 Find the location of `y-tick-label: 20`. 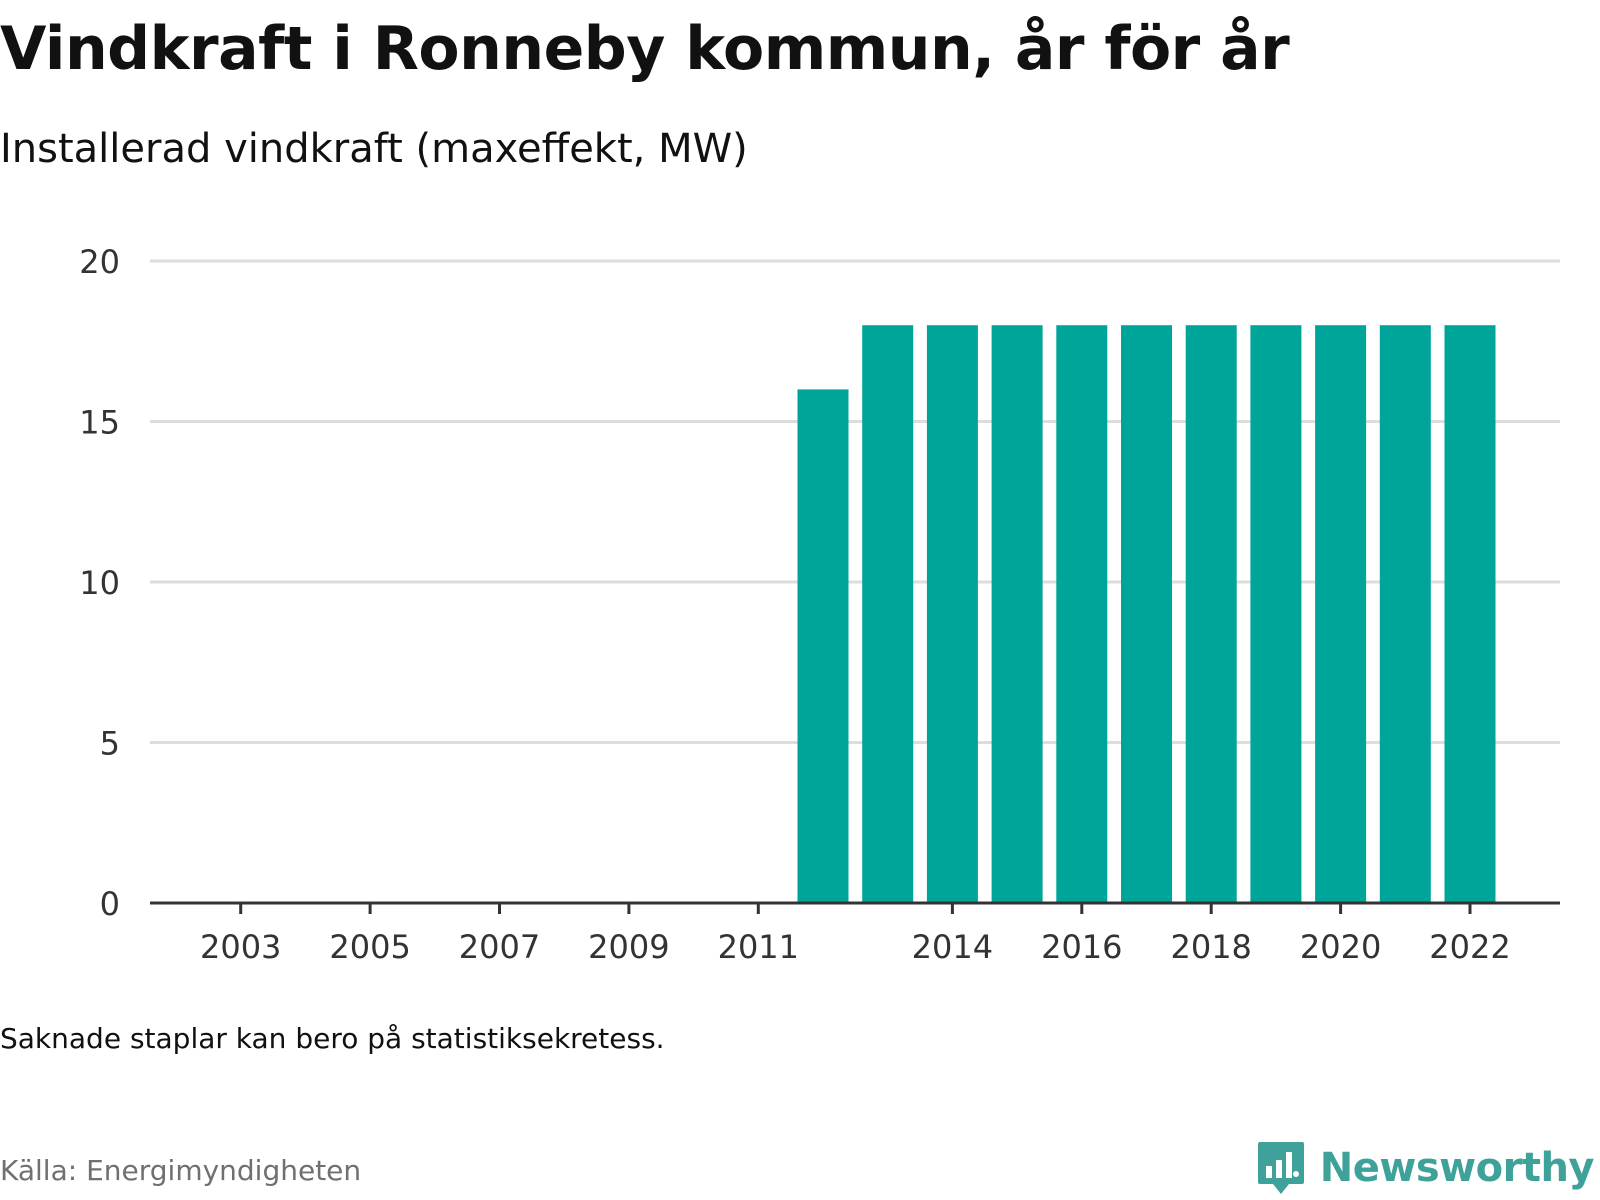

y-tick-label: 20 is located at coordinates (99, 262).